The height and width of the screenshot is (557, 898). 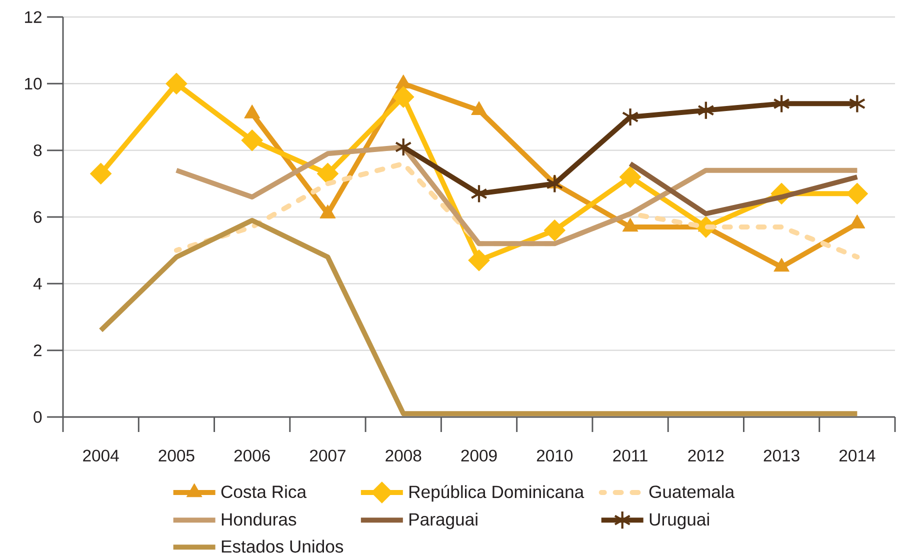 I want to click on x-tick-label: 2011, so click(x=630, y=456).